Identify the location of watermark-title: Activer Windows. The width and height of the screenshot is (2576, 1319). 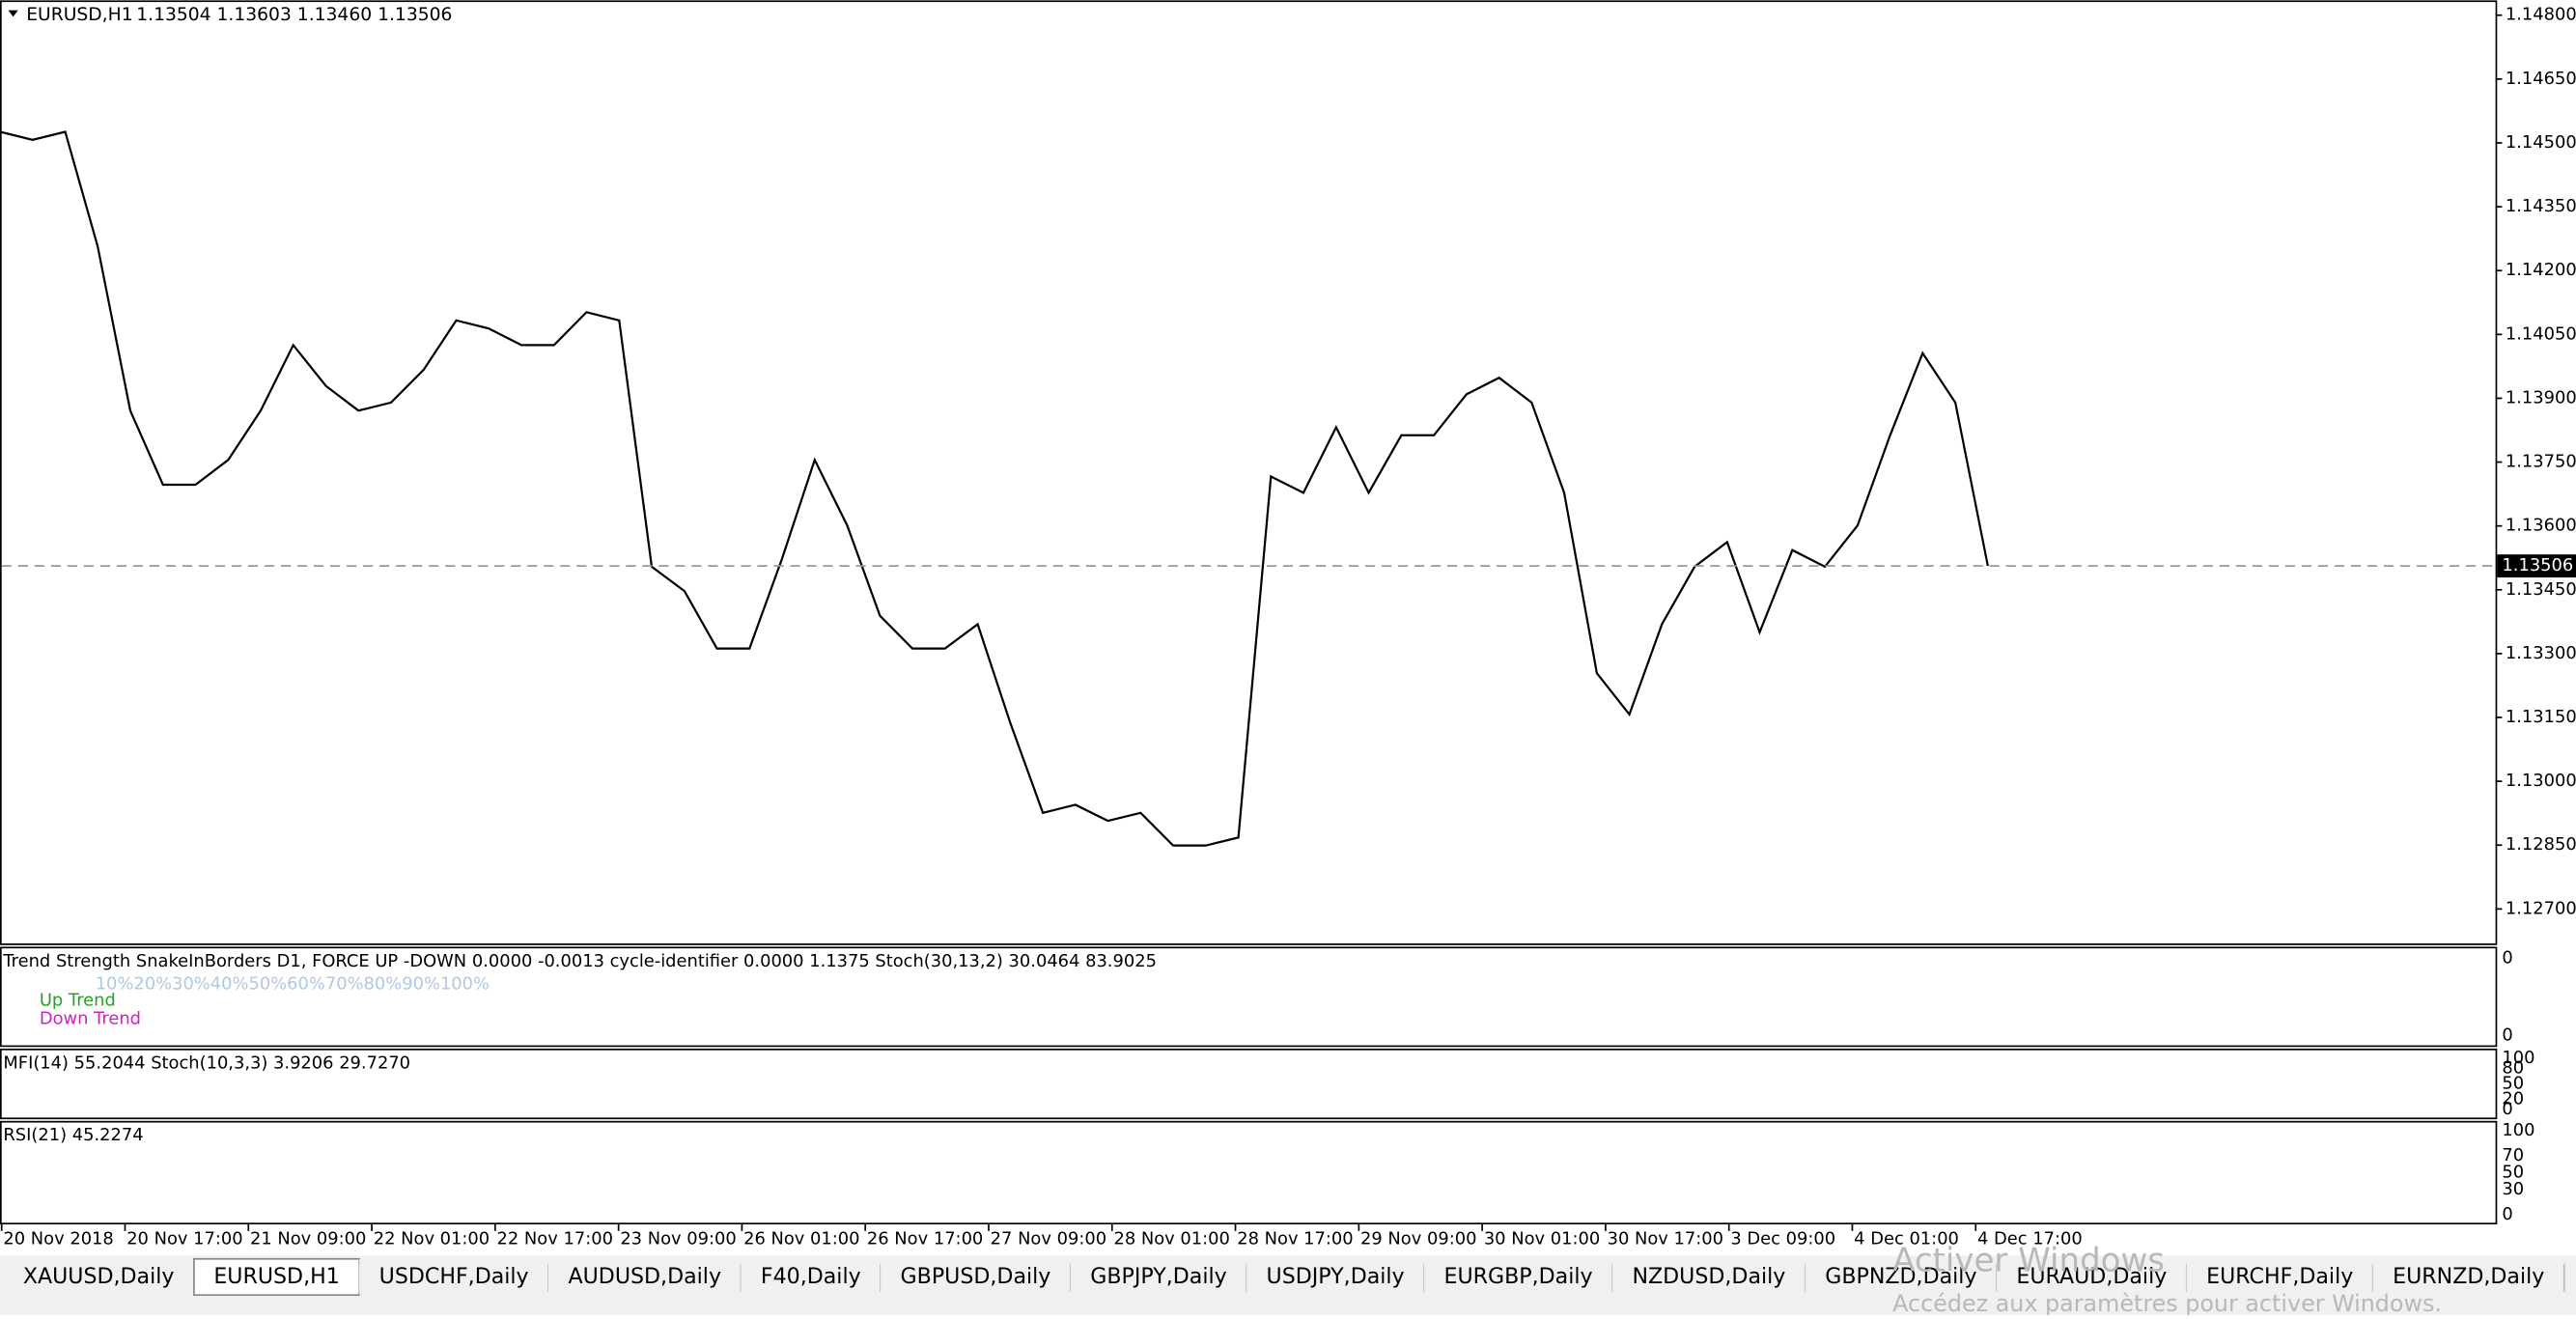
(2029, 1261).